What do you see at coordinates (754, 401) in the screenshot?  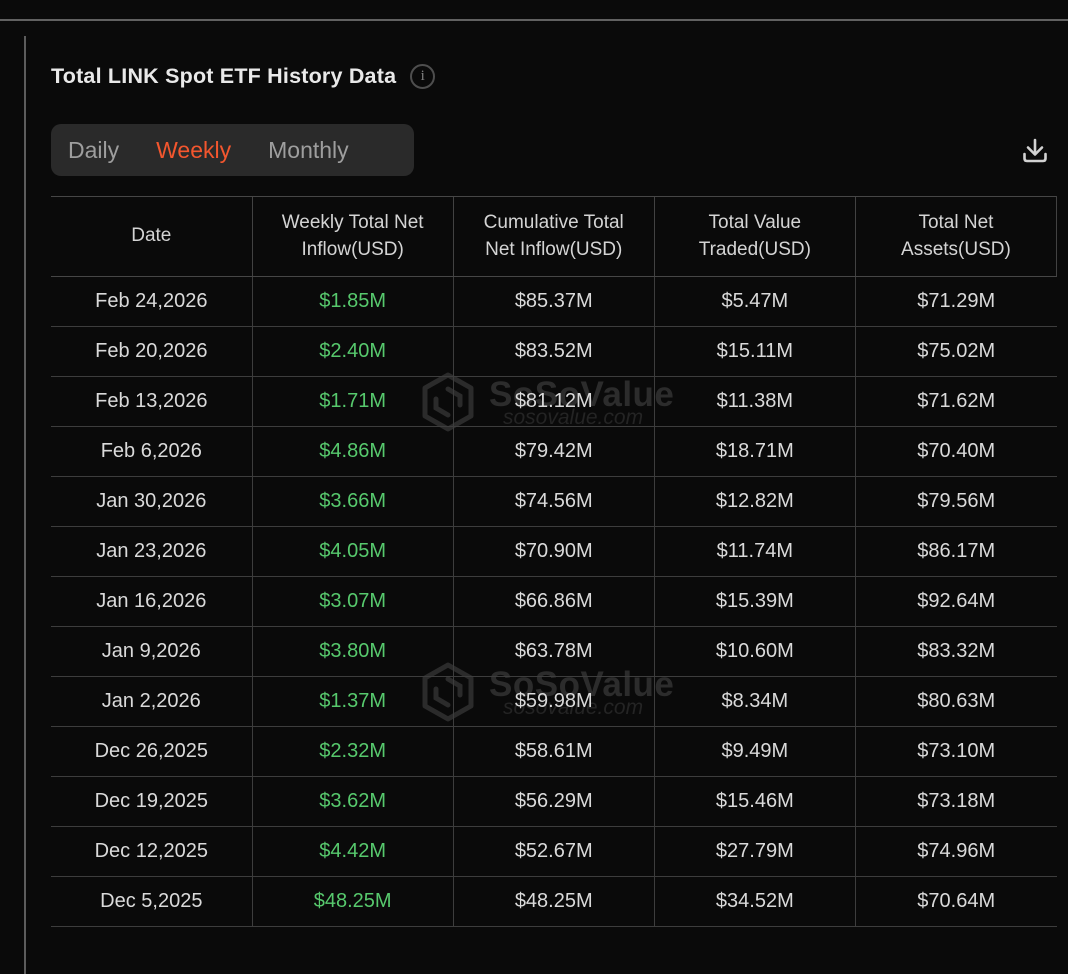 I see `cell-value-traded: $11.38M` at bounding box center [754, 401].